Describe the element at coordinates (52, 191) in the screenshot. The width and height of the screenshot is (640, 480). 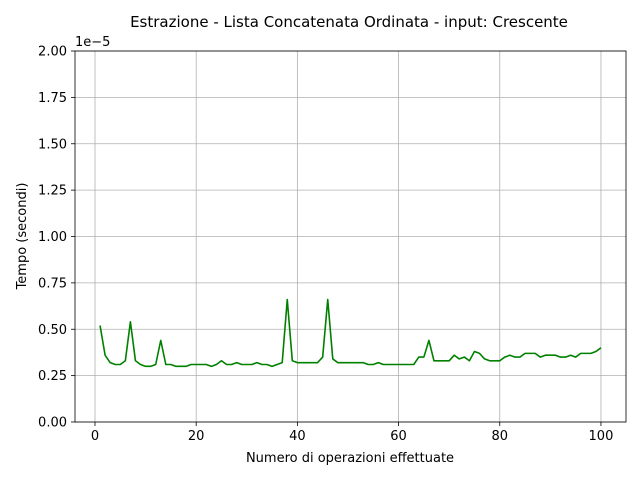
I see `y-tick-label: 1.25` at that location.